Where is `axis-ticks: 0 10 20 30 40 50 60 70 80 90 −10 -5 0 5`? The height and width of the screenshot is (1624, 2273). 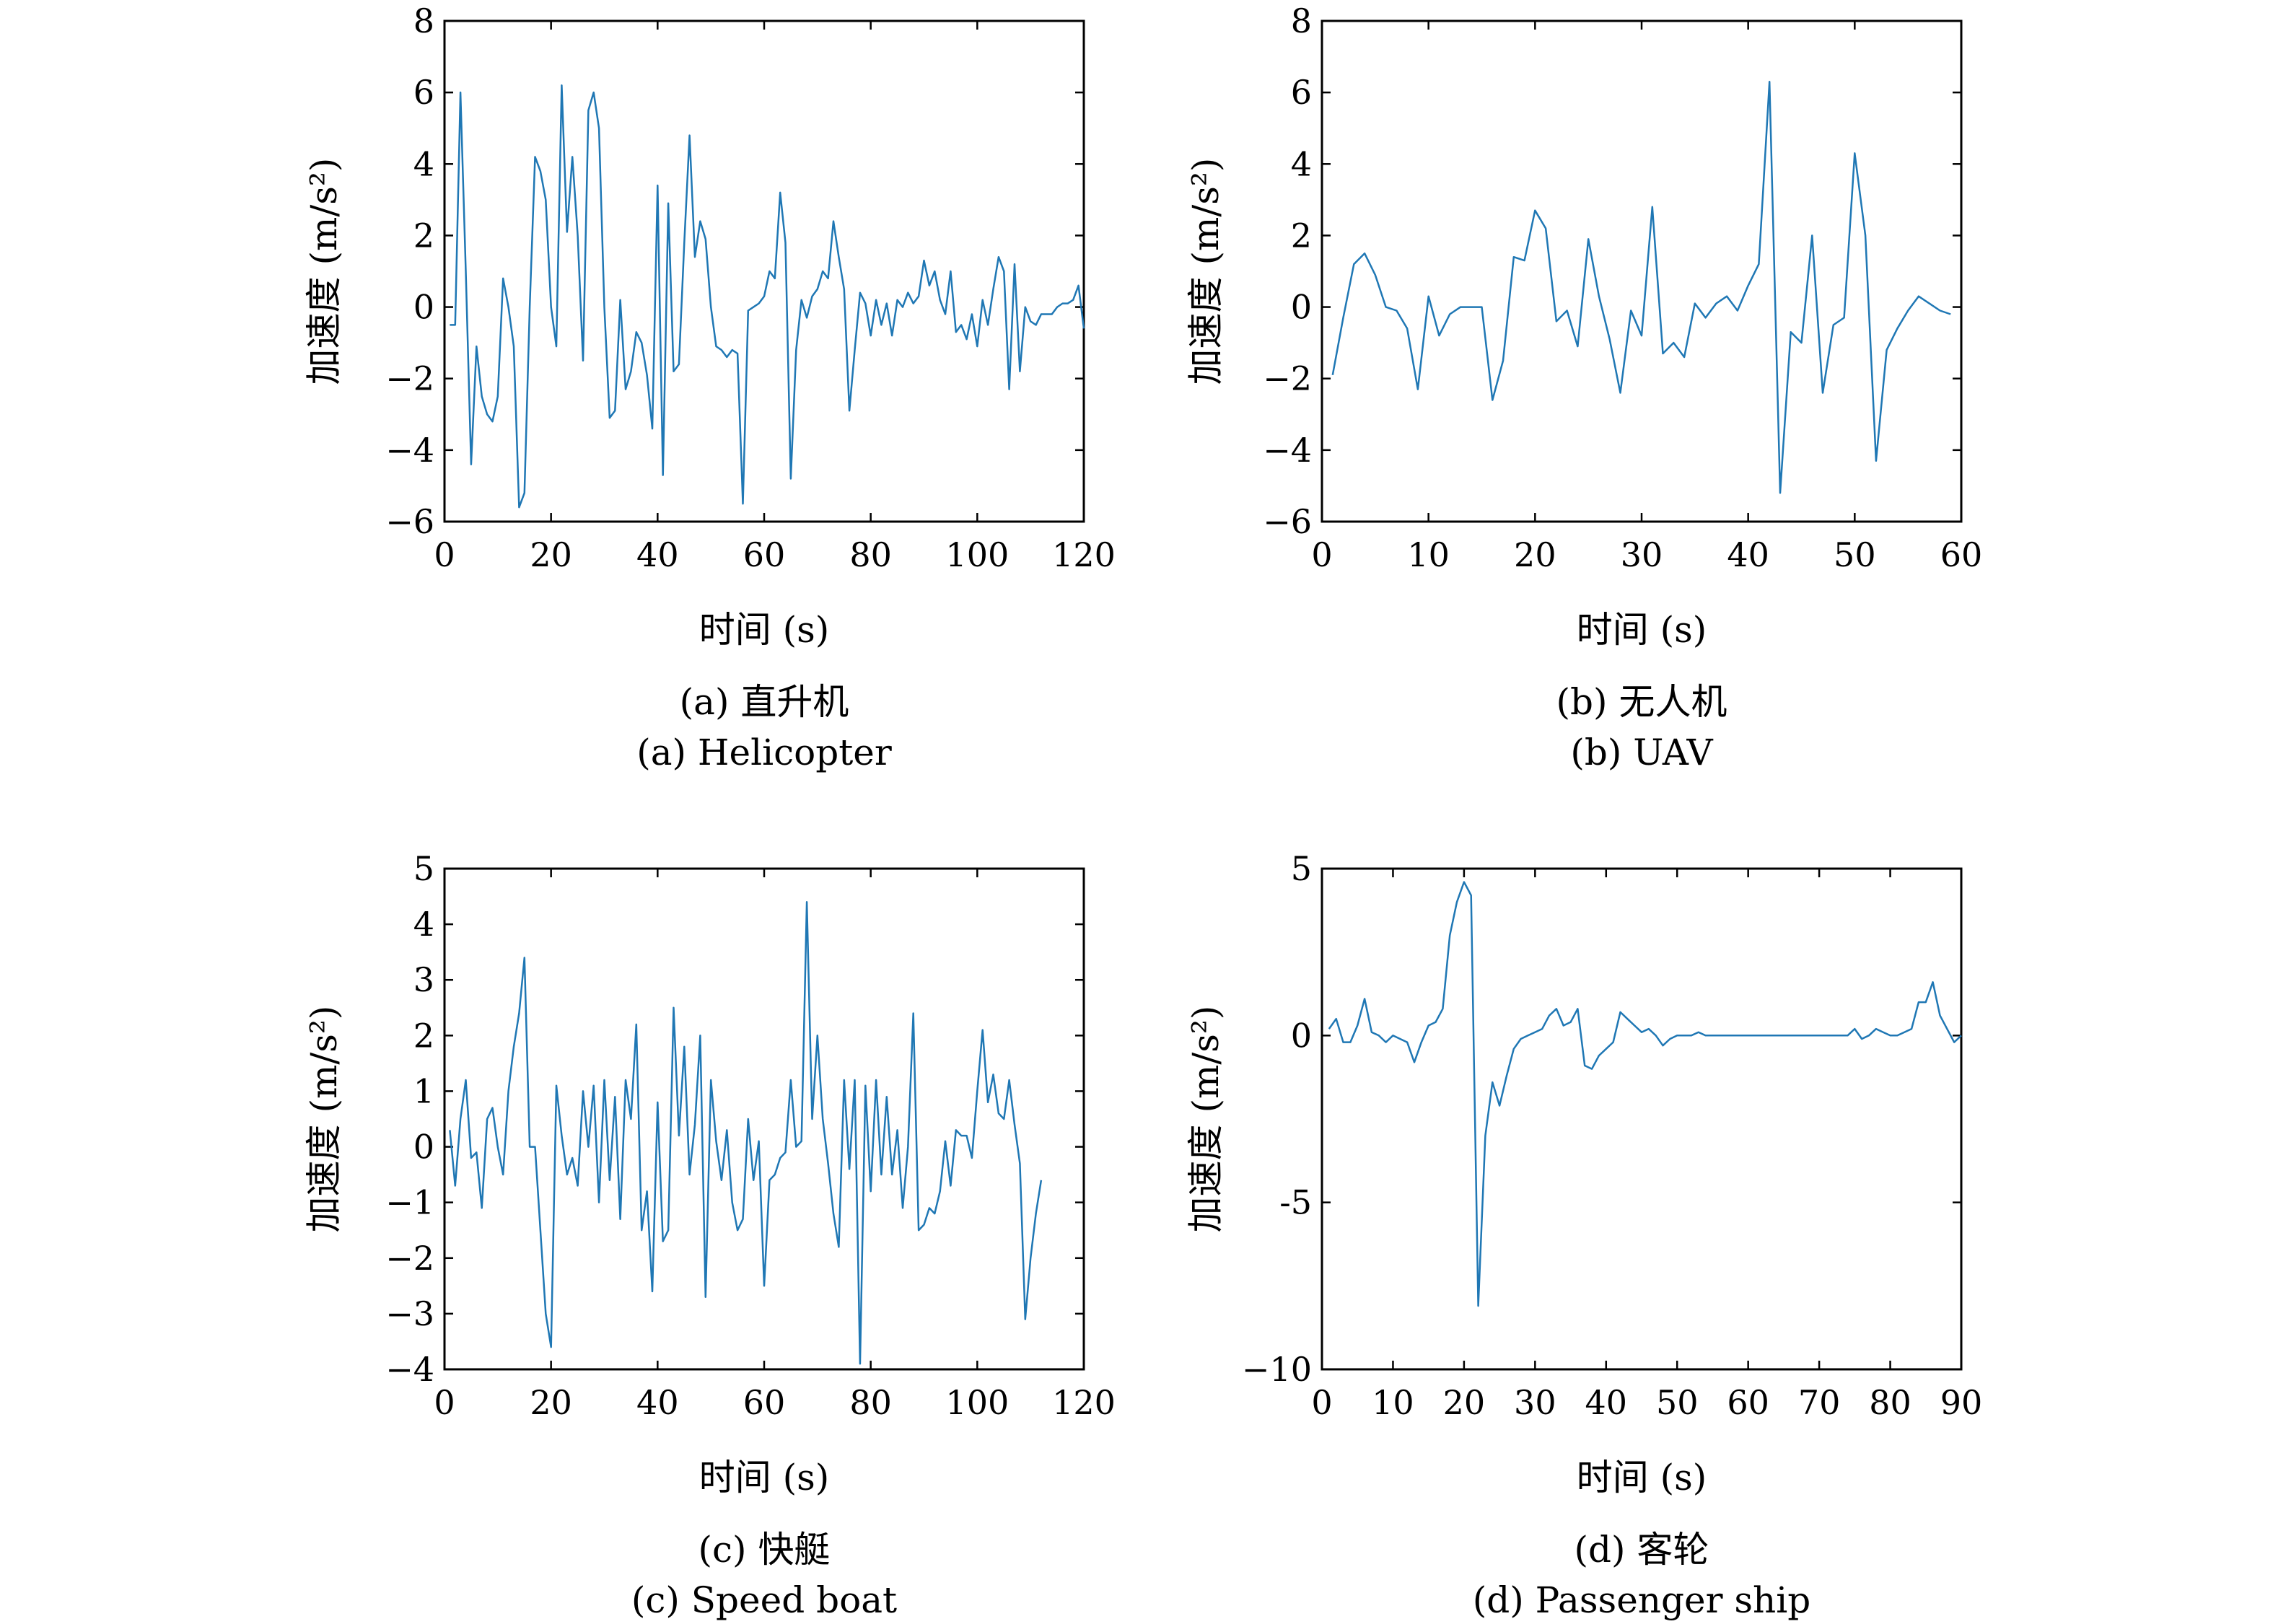 axis-ticks: 0 10 20 30 40 50 60 70 80 90 −10 -5 0 5 is located at coordinates (1612, 1135).